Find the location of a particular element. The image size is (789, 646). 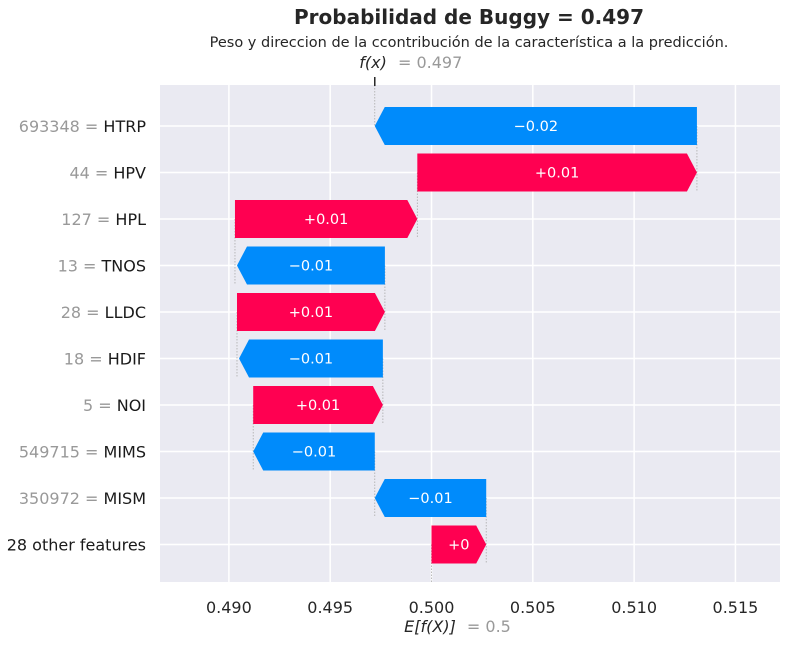

feature-value: 5 = is located at coordinates (100, 405).